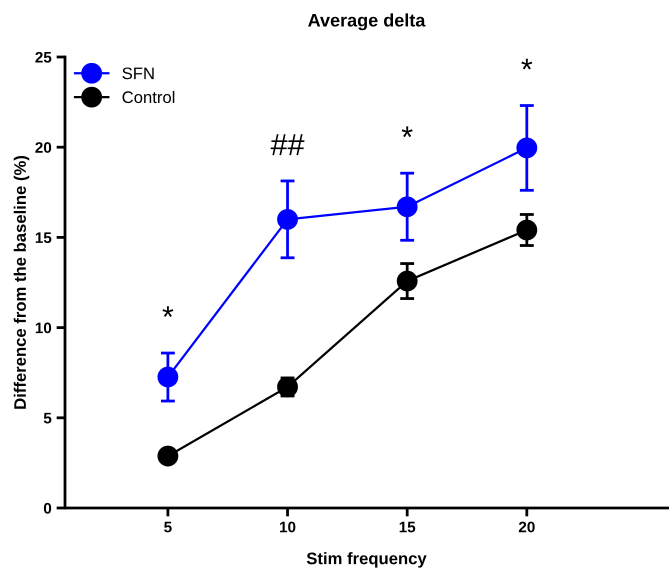  I want to click on legend-label: Control, so click(148, 97).